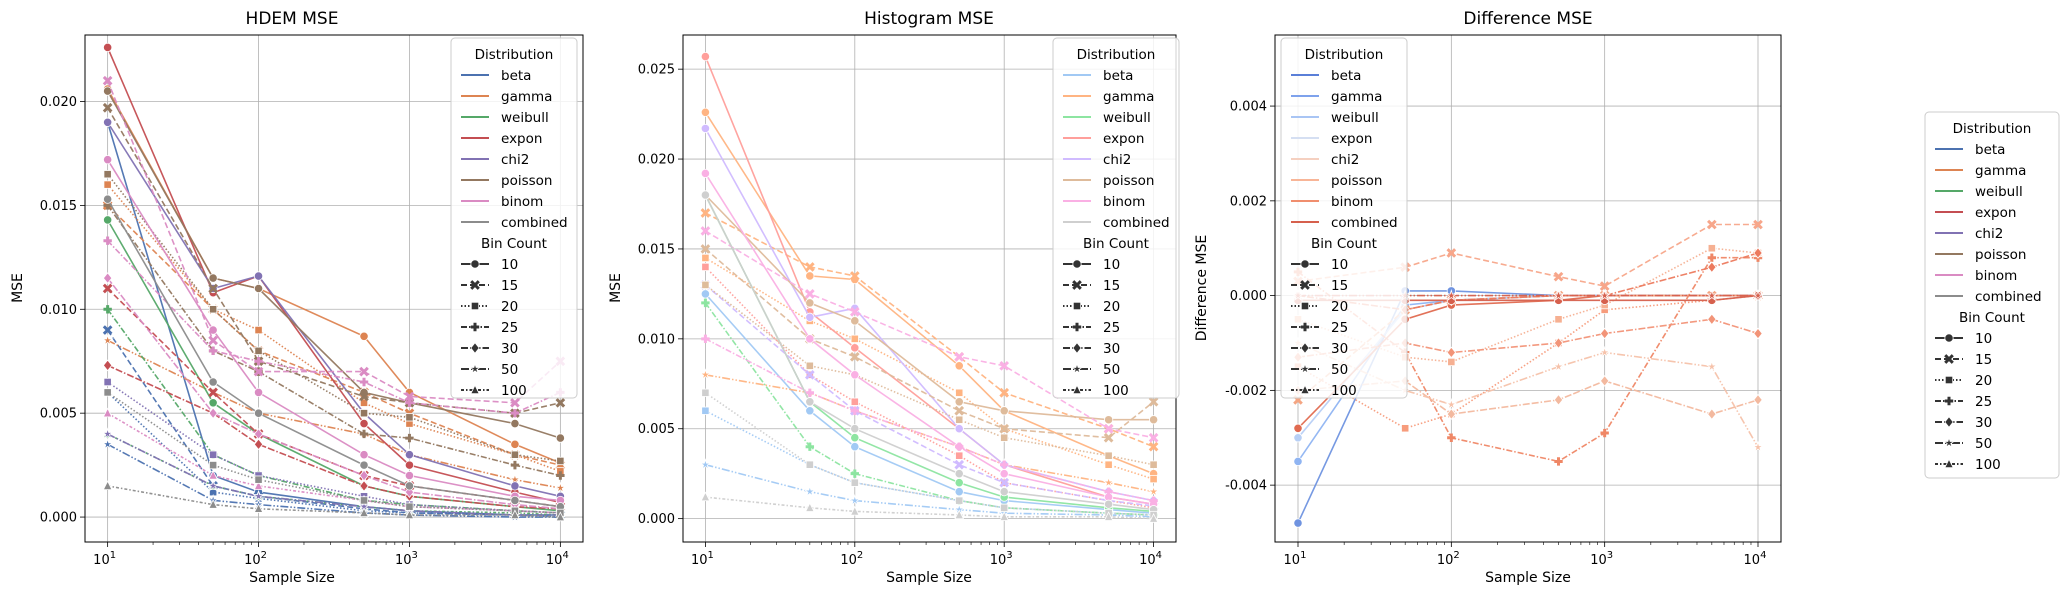  Describe the element at coordinates (1009, 555) in the screenshot. I see `histogram-x-tick-exponent: 3` at that location.